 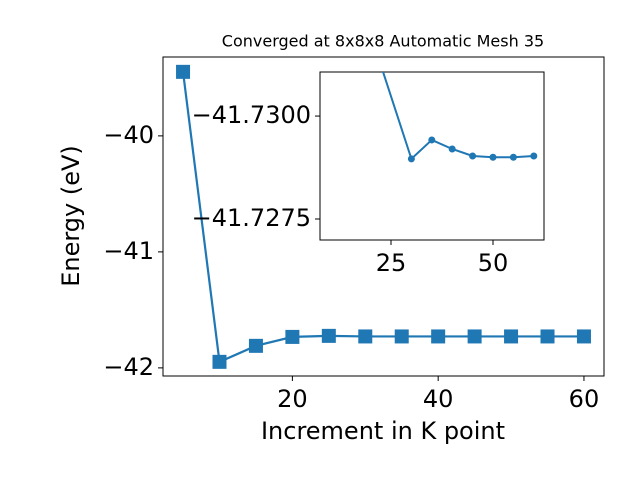 I want to click on chart-title: Converged at 8x8x8 Automatic Mesh 35, so click(x=383, y=41).